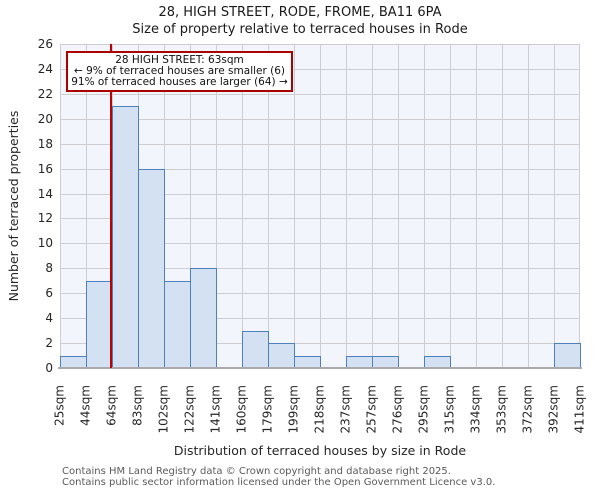  What do you see at coordinates (137, 405) in the screenshot?
I see `x-tick-label: 83sqm` at bounding box center [137, 405].